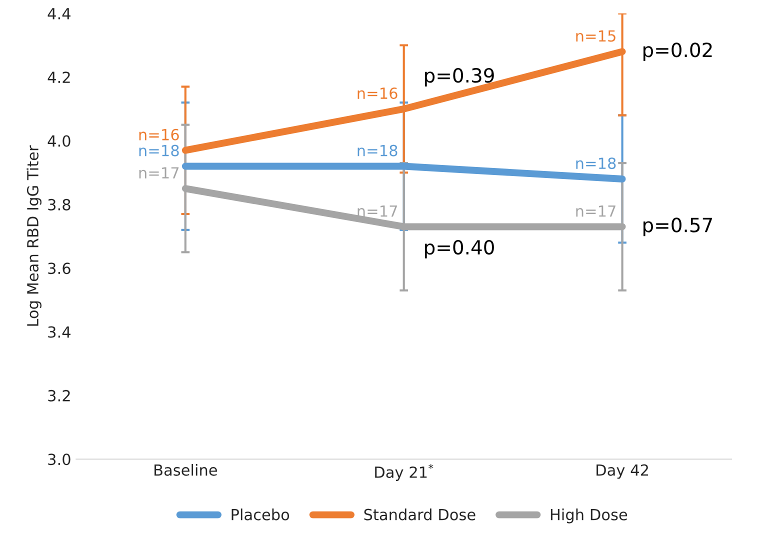 The image size is (762, 537). What do you see at coordinates (596, 36) in the screenshot?
I see `annotation: n=15` at bounding box center [596, 36].